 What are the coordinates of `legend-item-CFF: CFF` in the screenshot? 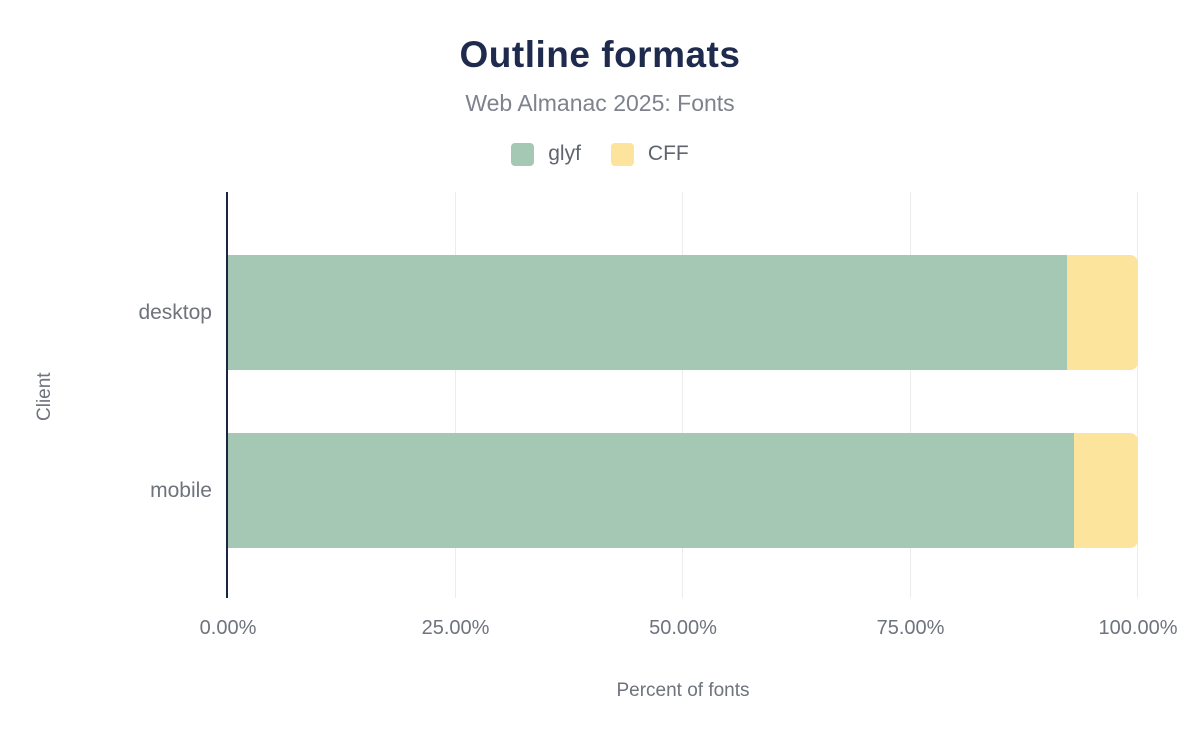 It's located at (649, 154).